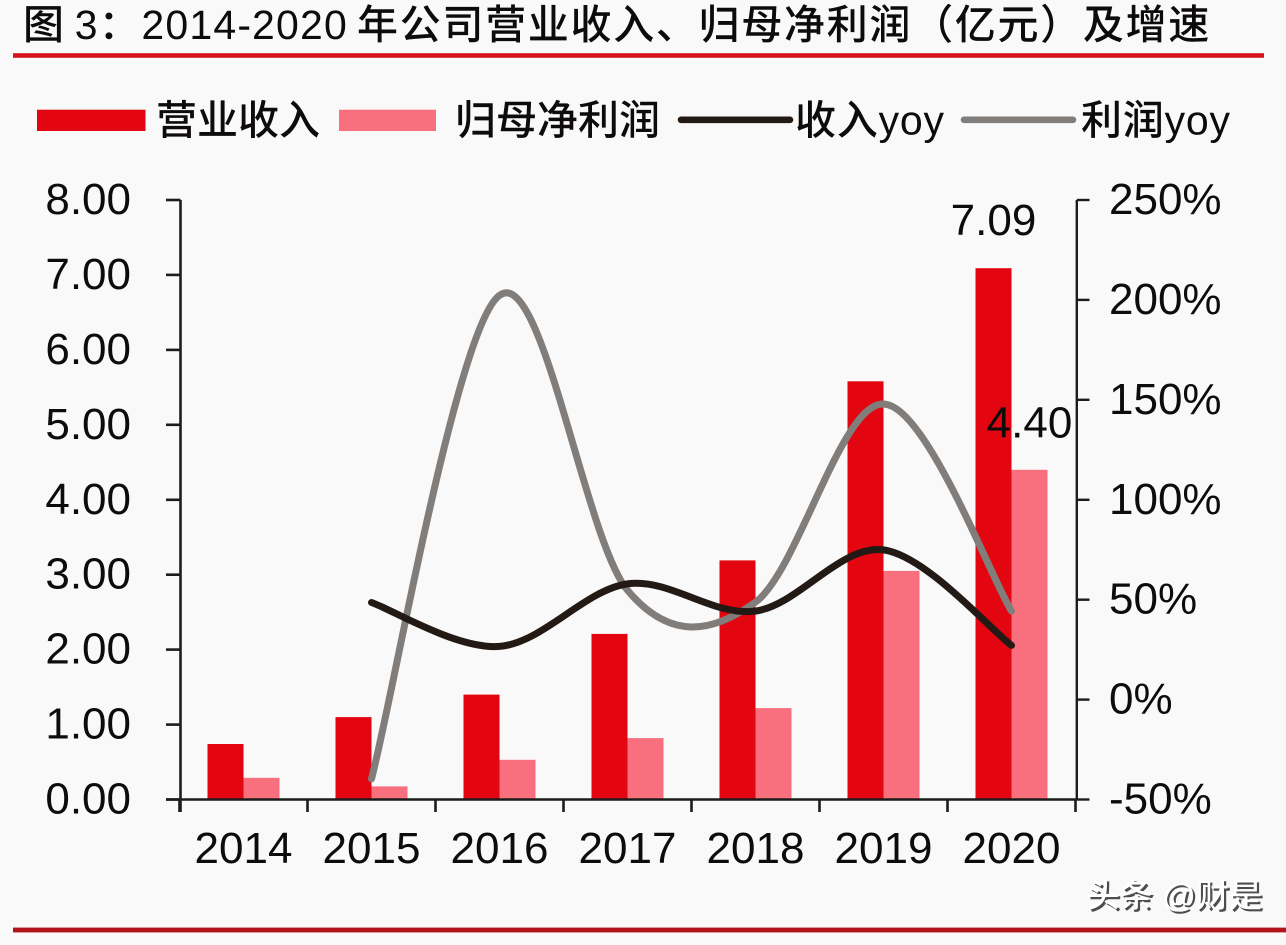  Describe the element at coordinates (88, 574) in the screenshot. I see `svg-text: 3.00` at that location.